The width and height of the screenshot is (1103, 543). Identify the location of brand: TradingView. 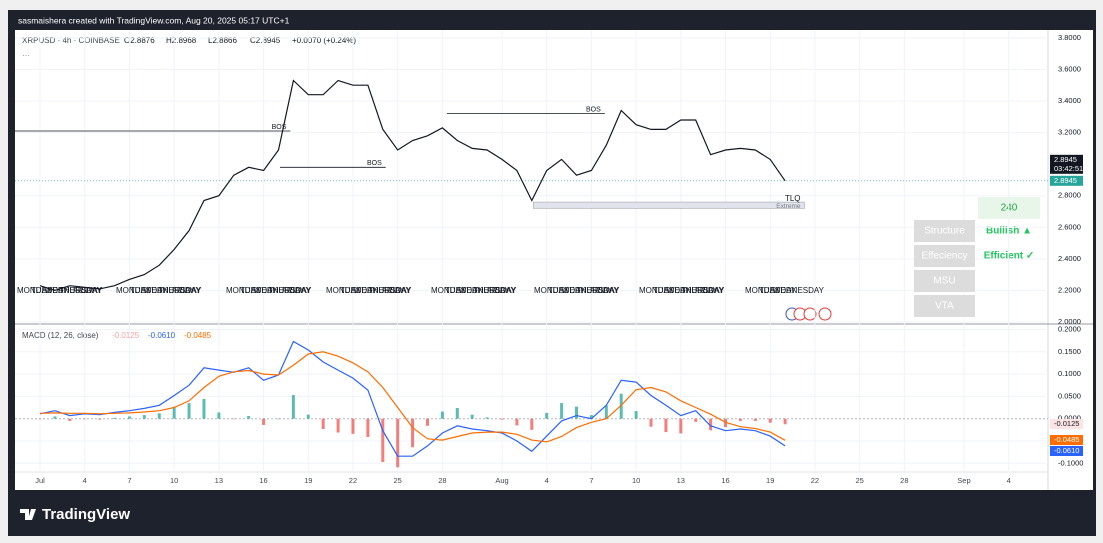
(86, 514).